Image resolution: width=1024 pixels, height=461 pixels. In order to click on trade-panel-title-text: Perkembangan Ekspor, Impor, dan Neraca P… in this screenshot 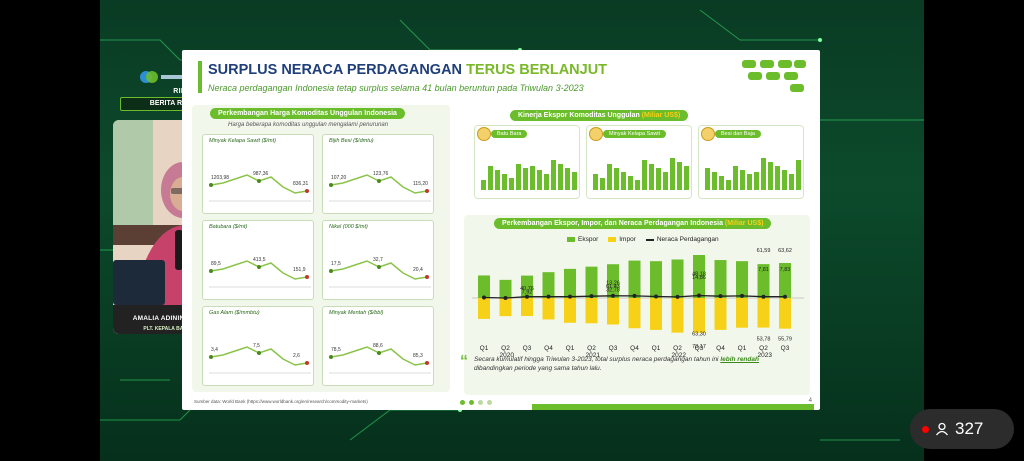, I will do `click(613, 223)`.